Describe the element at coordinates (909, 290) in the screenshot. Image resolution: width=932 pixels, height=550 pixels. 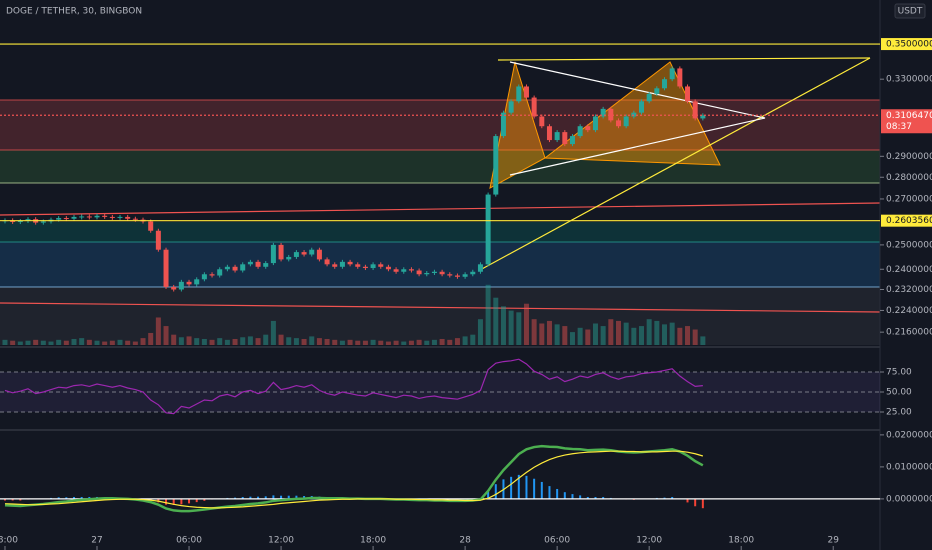
I see `y-tick-label: 0.2320000` at that location.